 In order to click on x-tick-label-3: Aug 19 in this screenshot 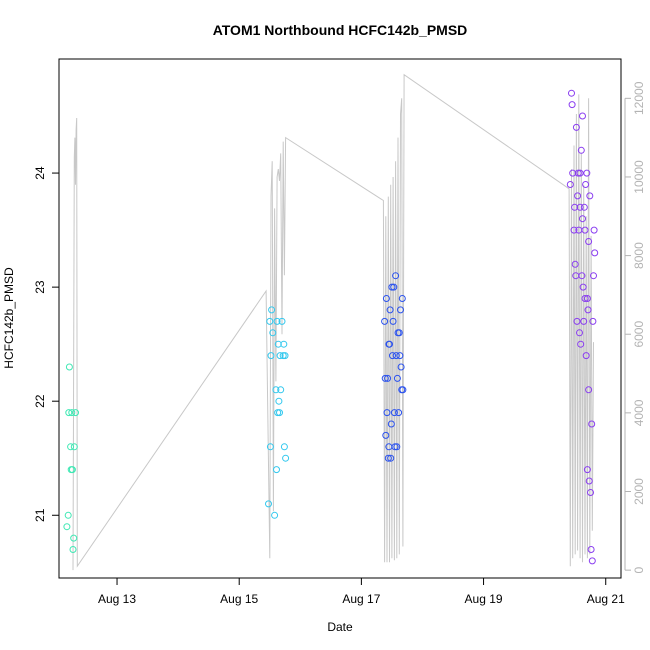, I will do `click(484, 599)`.